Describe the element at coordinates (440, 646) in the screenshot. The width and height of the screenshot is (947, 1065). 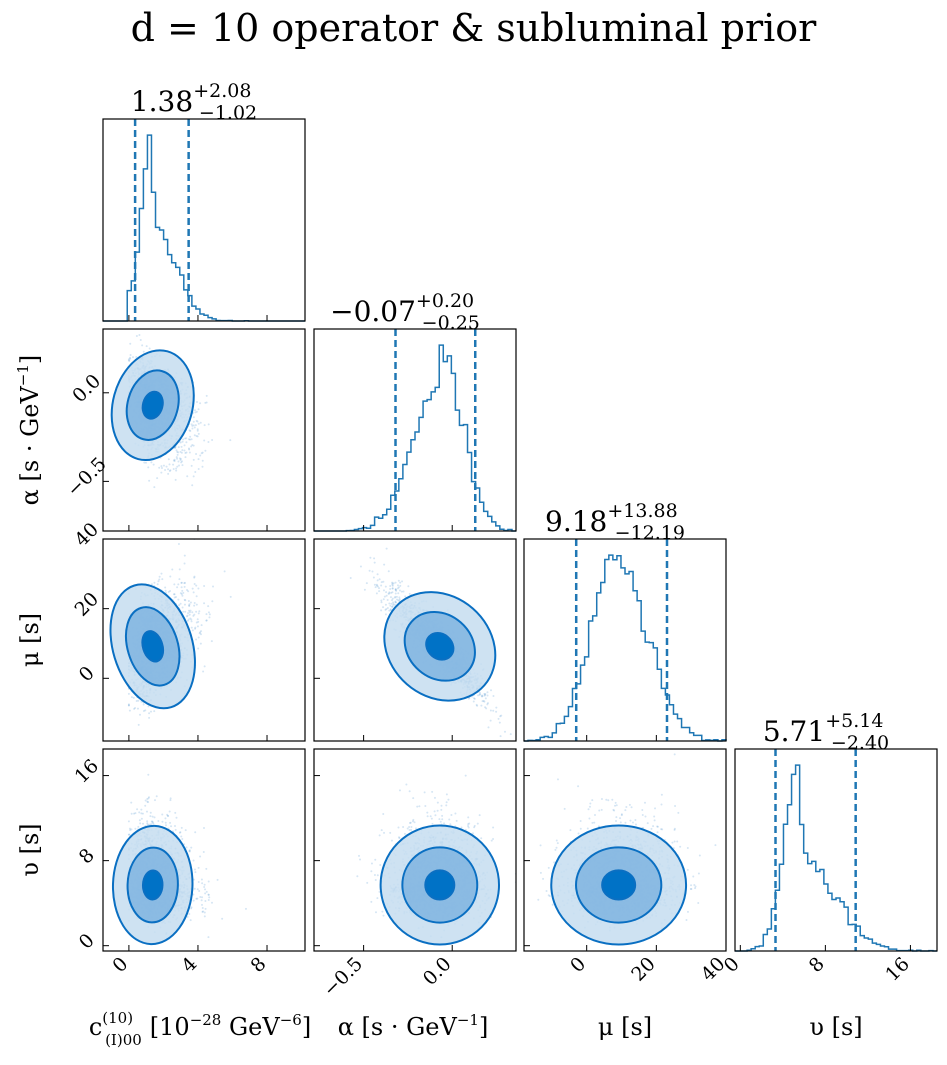
I see `contour-inner-mu-alpha` at that location.